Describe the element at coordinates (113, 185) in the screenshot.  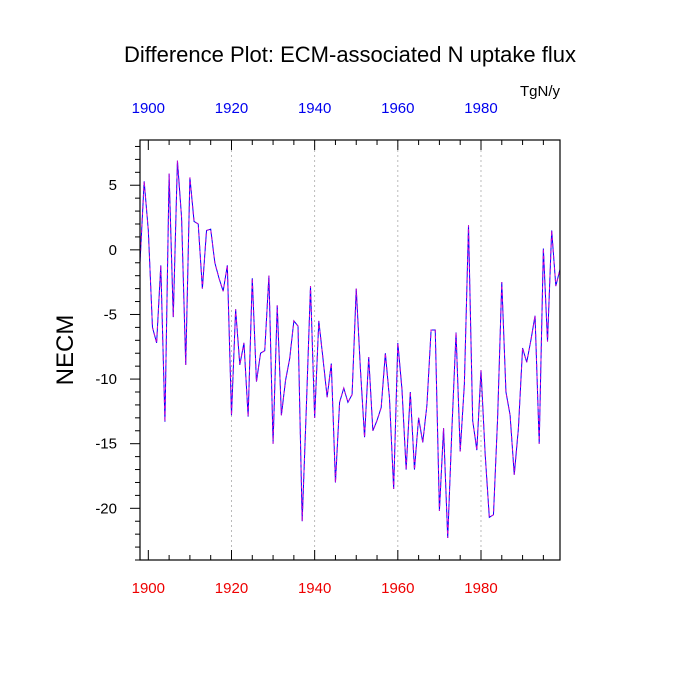
I see `y-tick-label-5: 5` at that location.